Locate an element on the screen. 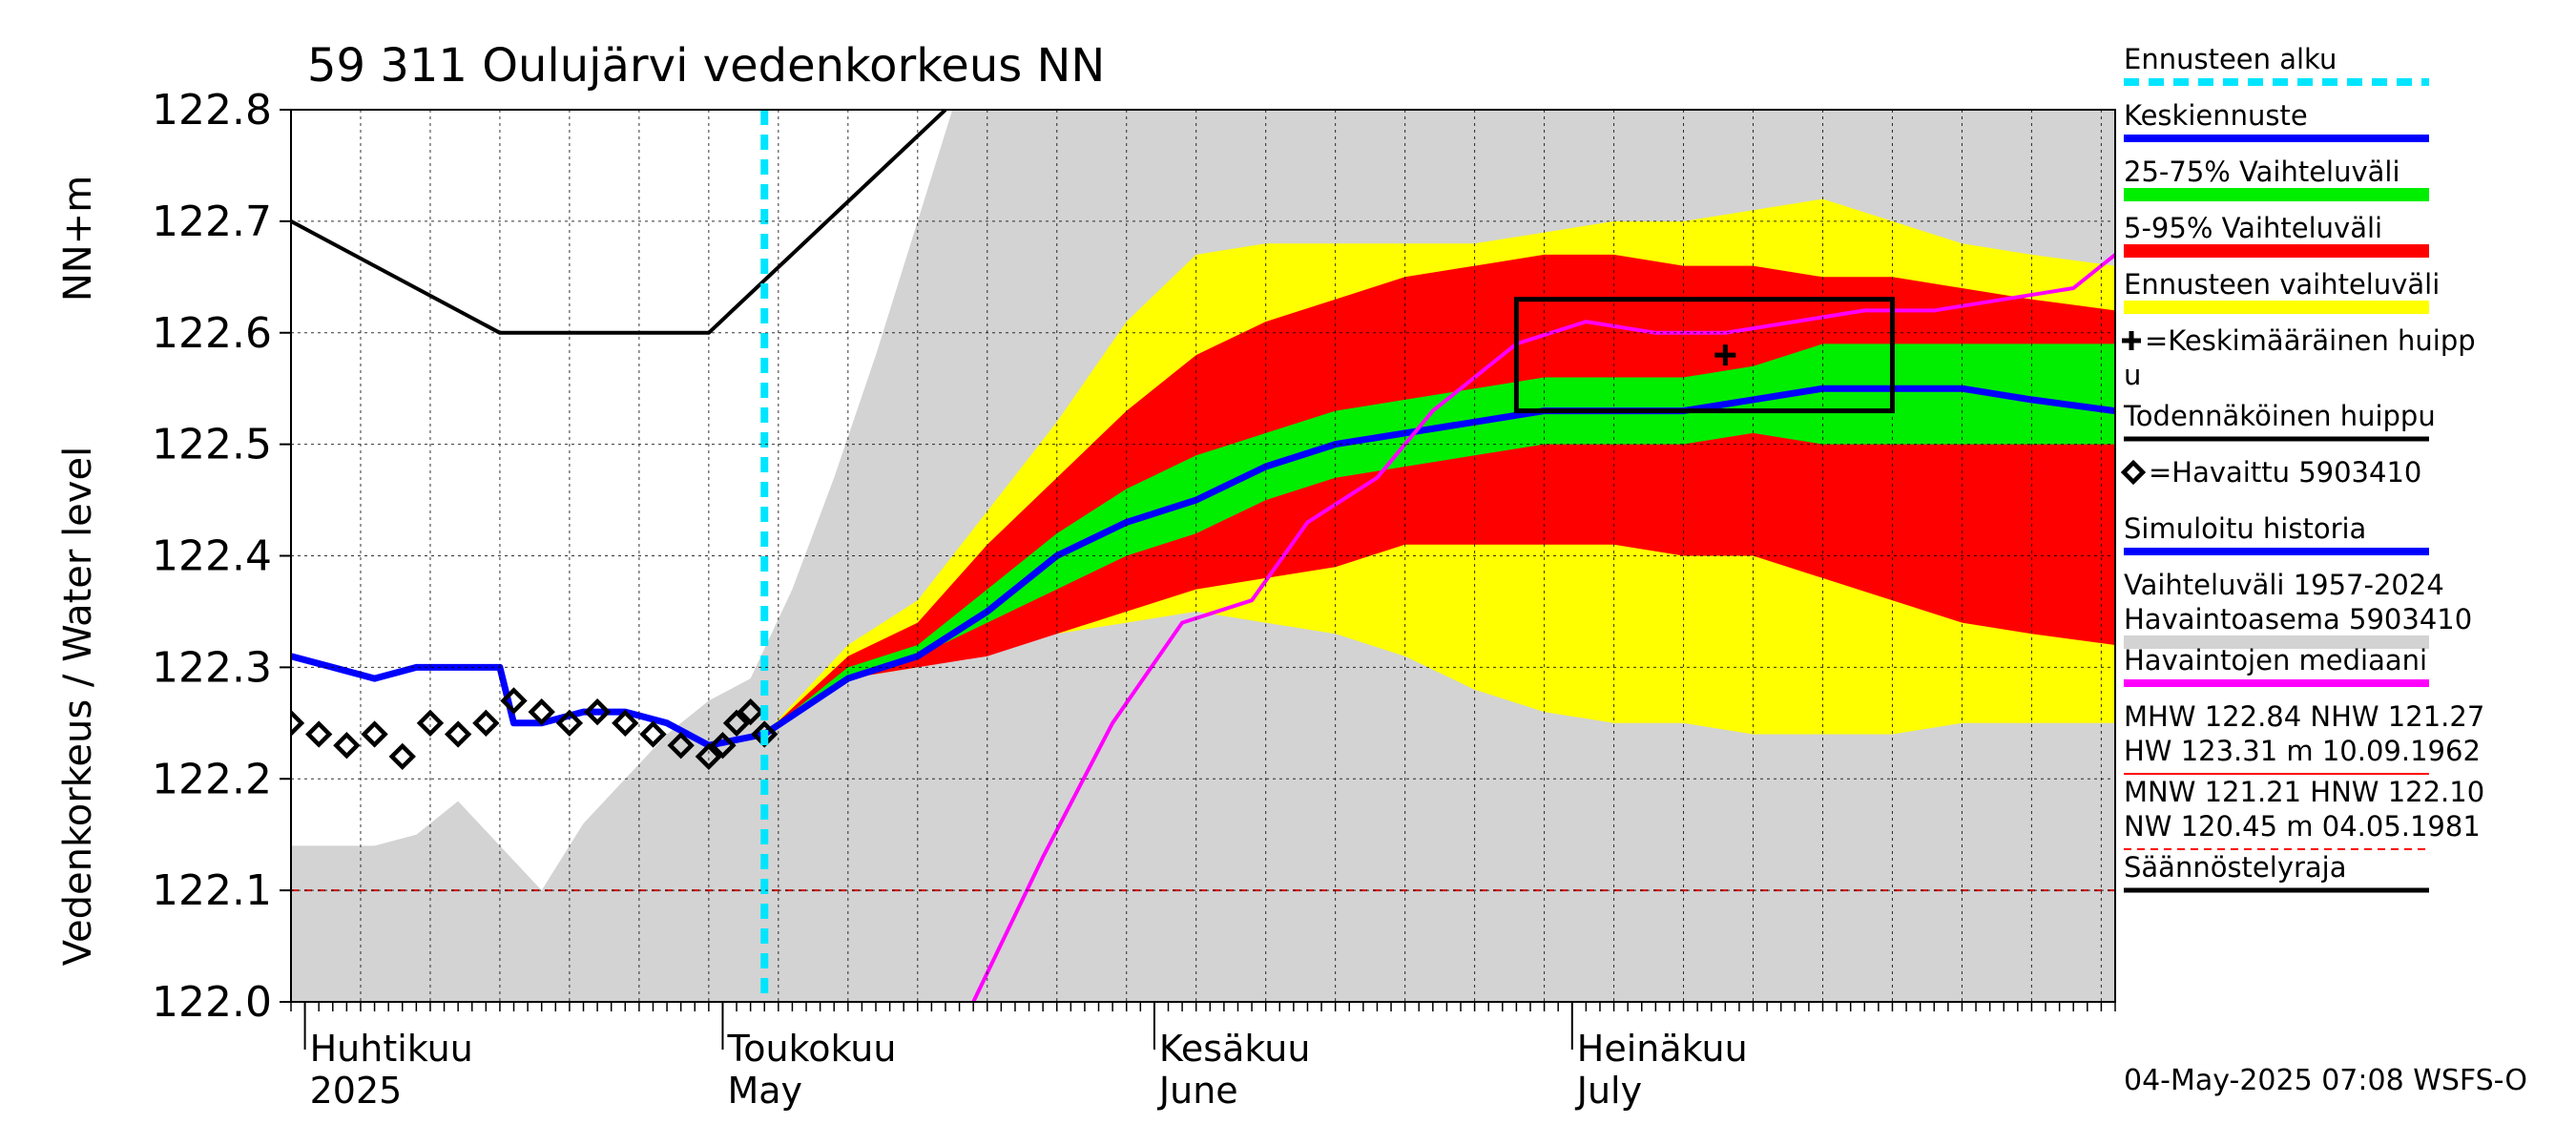  legend-label: MHW 122.84 NHW 121.27 is located at coordinates (2304, 717).